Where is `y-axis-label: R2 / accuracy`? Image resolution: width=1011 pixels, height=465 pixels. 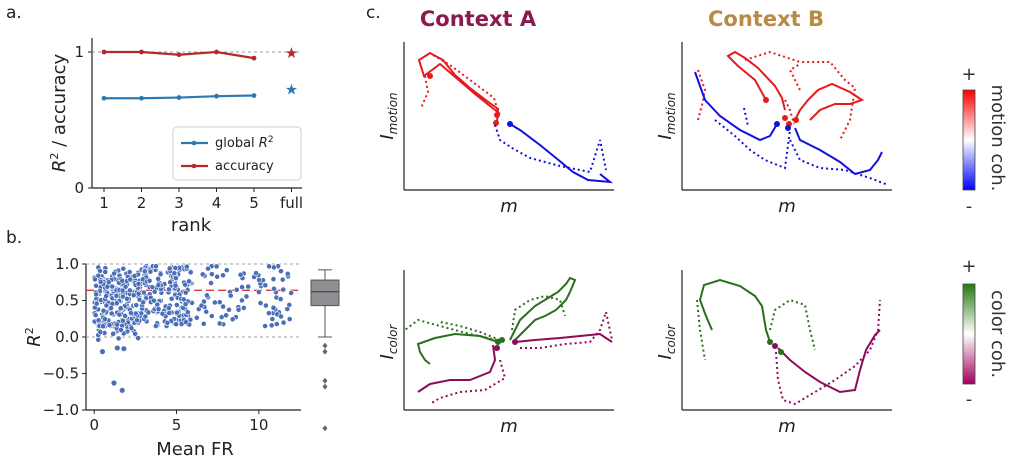
y-axis-label: R2 / accuracy is located at coordinates (59, 113).